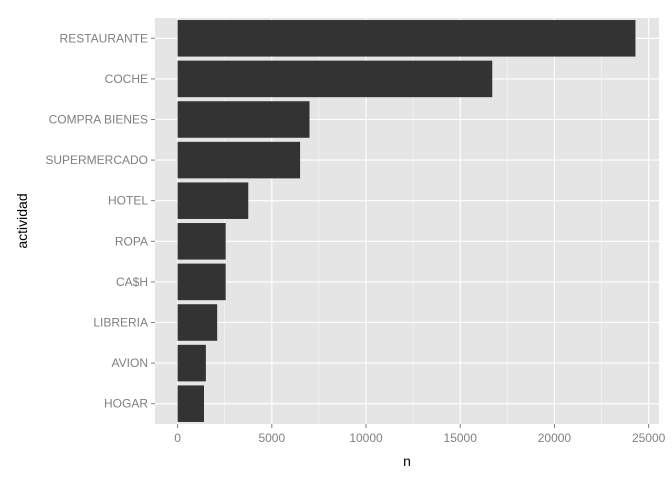  Describe the element at coordinates (201, 282) in the screenshot. I see `bar-ca-h` at that location.